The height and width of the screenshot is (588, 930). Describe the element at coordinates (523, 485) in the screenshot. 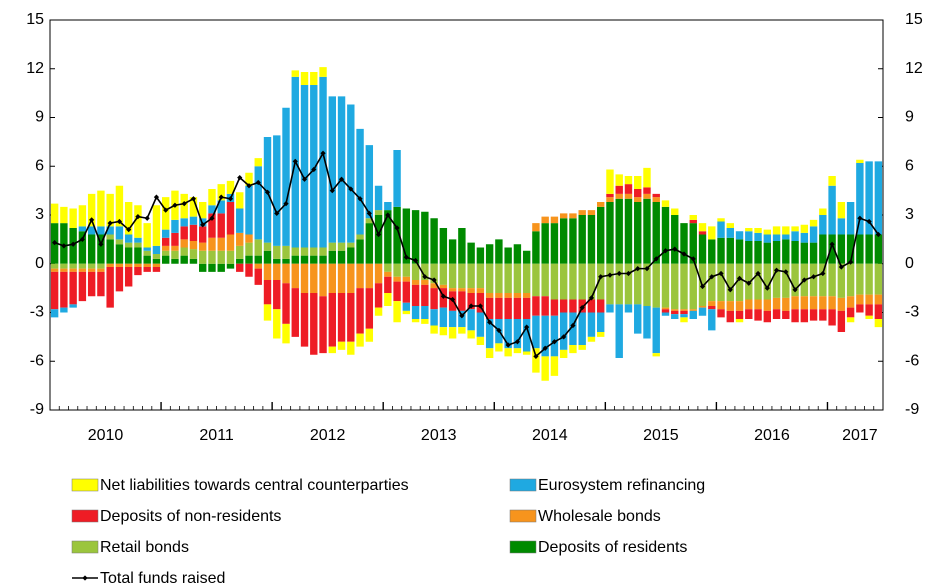

I see `legend-swatch` at that location.